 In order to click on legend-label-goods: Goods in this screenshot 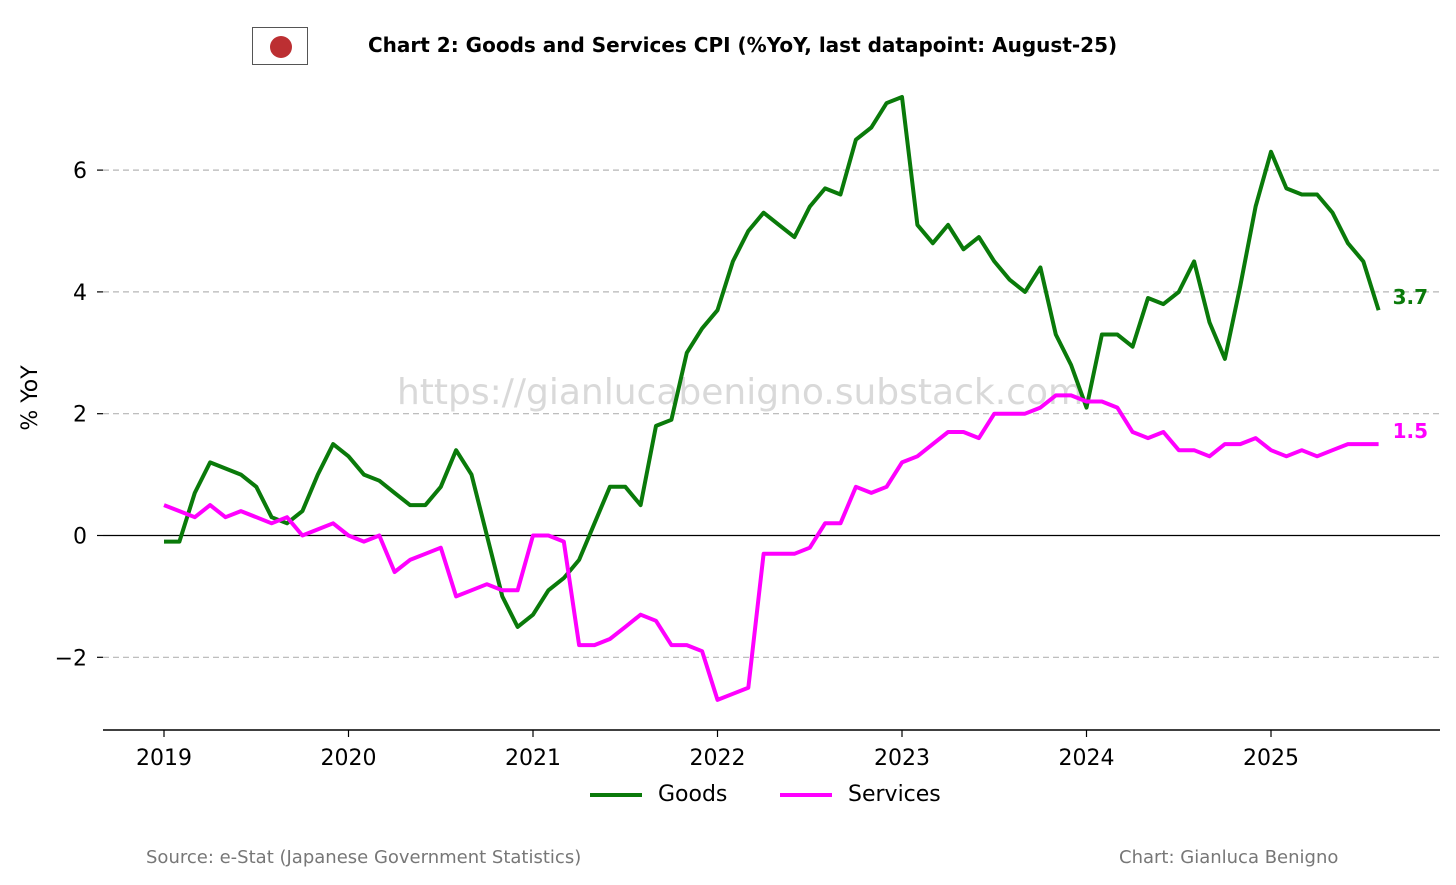, I will do `click(693, 794)`.